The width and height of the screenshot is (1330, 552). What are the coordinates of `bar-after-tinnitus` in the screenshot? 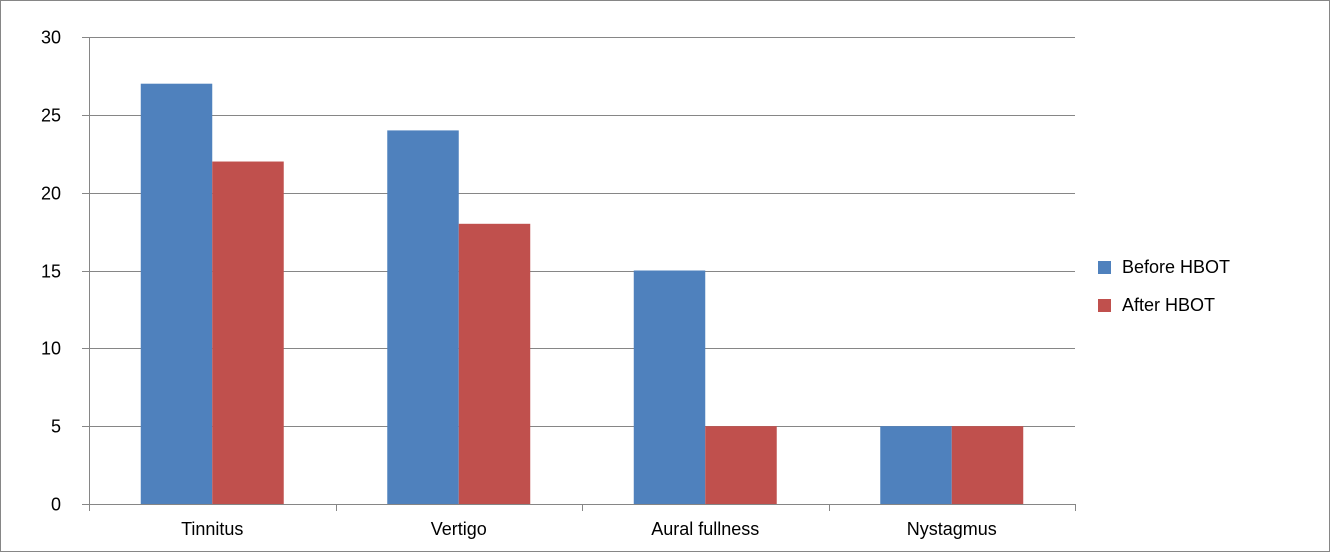 It's located at (248, 332).